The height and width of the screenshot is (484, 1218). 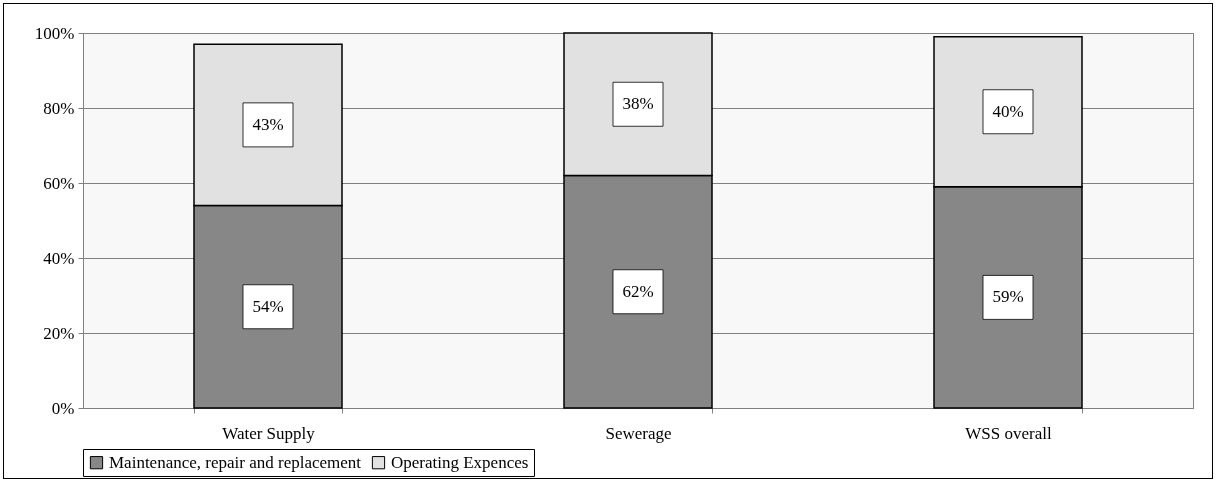 I want to click on legend-label: Operating Expences, so click(x=460, y=462).